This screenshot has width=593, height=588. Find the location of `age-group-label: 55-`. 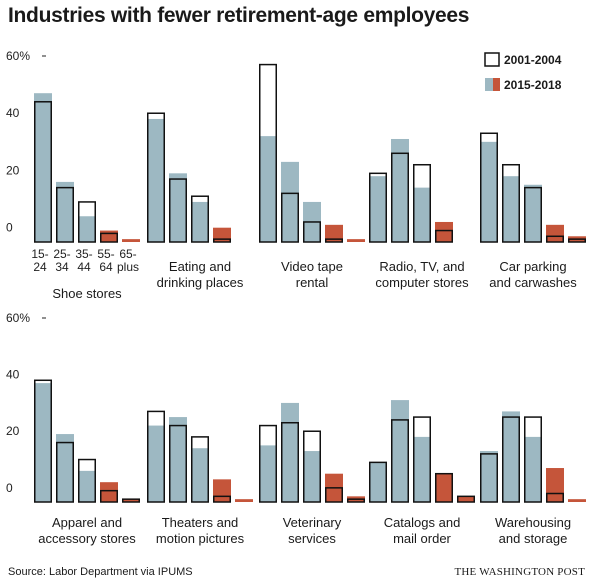

age-group-label: 55- is located at coordinates (105, 254).